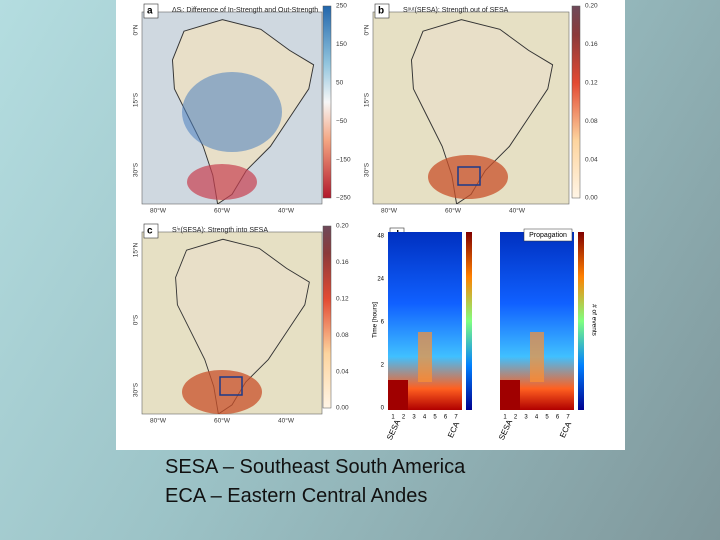 Image resolution: width=720 pixels, height=540 pixels. I want to click on y-tick-label: 2, so click(383, 366).